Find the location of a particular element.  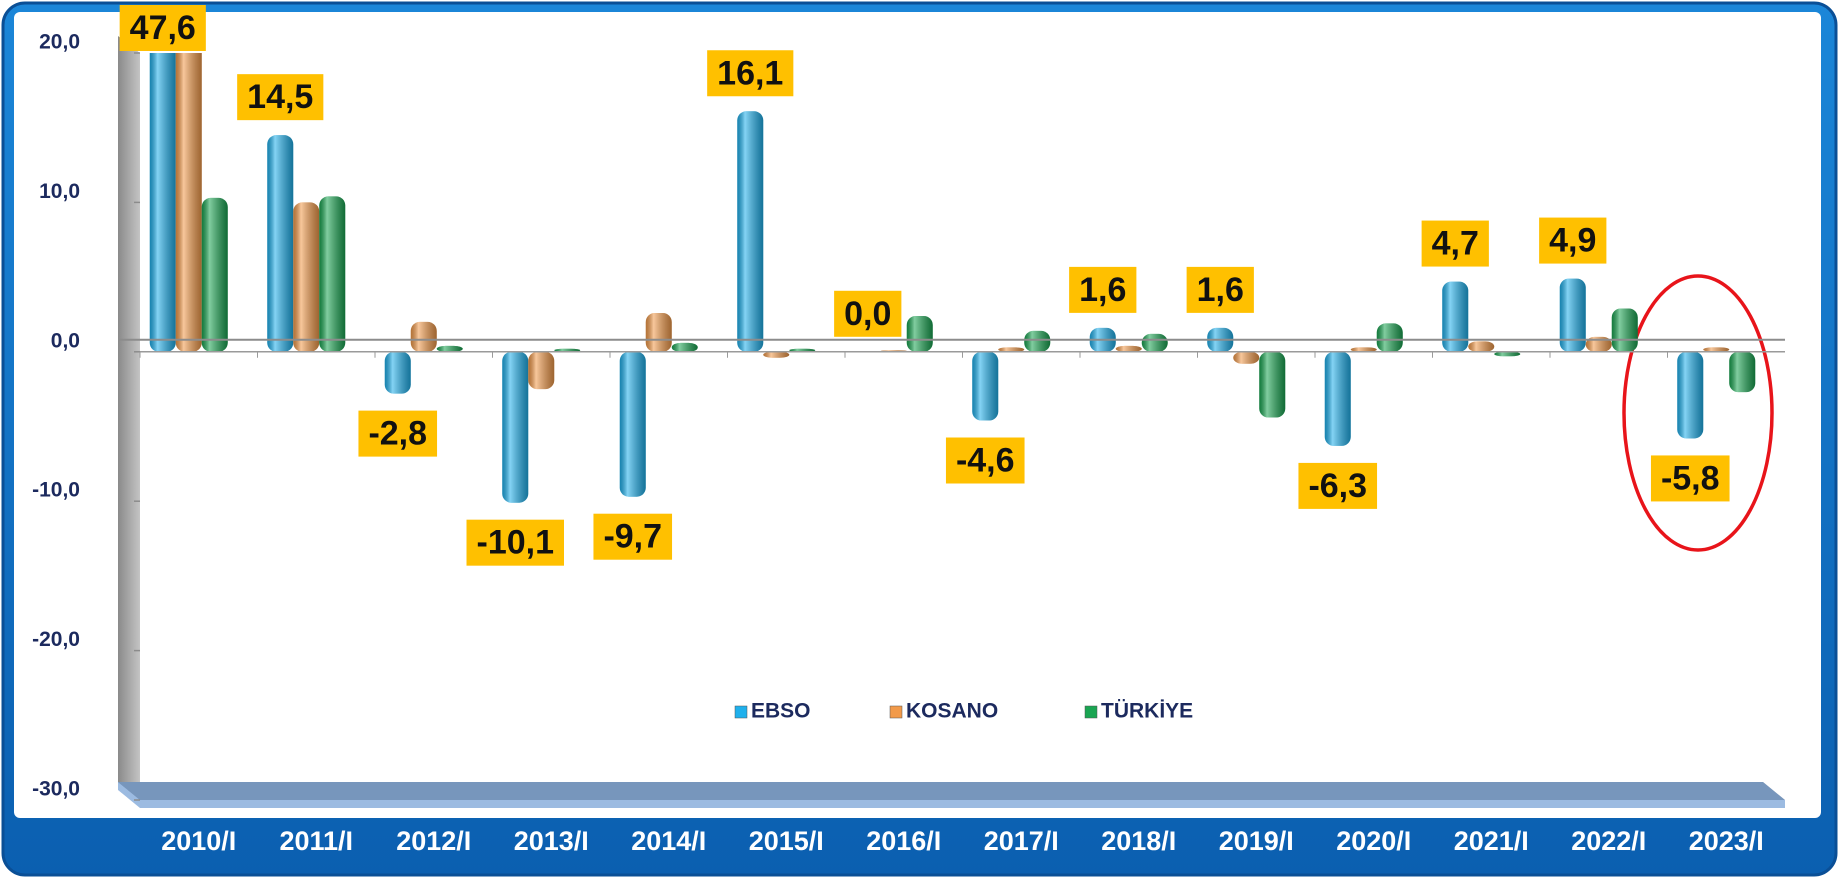

x-tick-label: 2013/I is located at coordinates (551, 841).